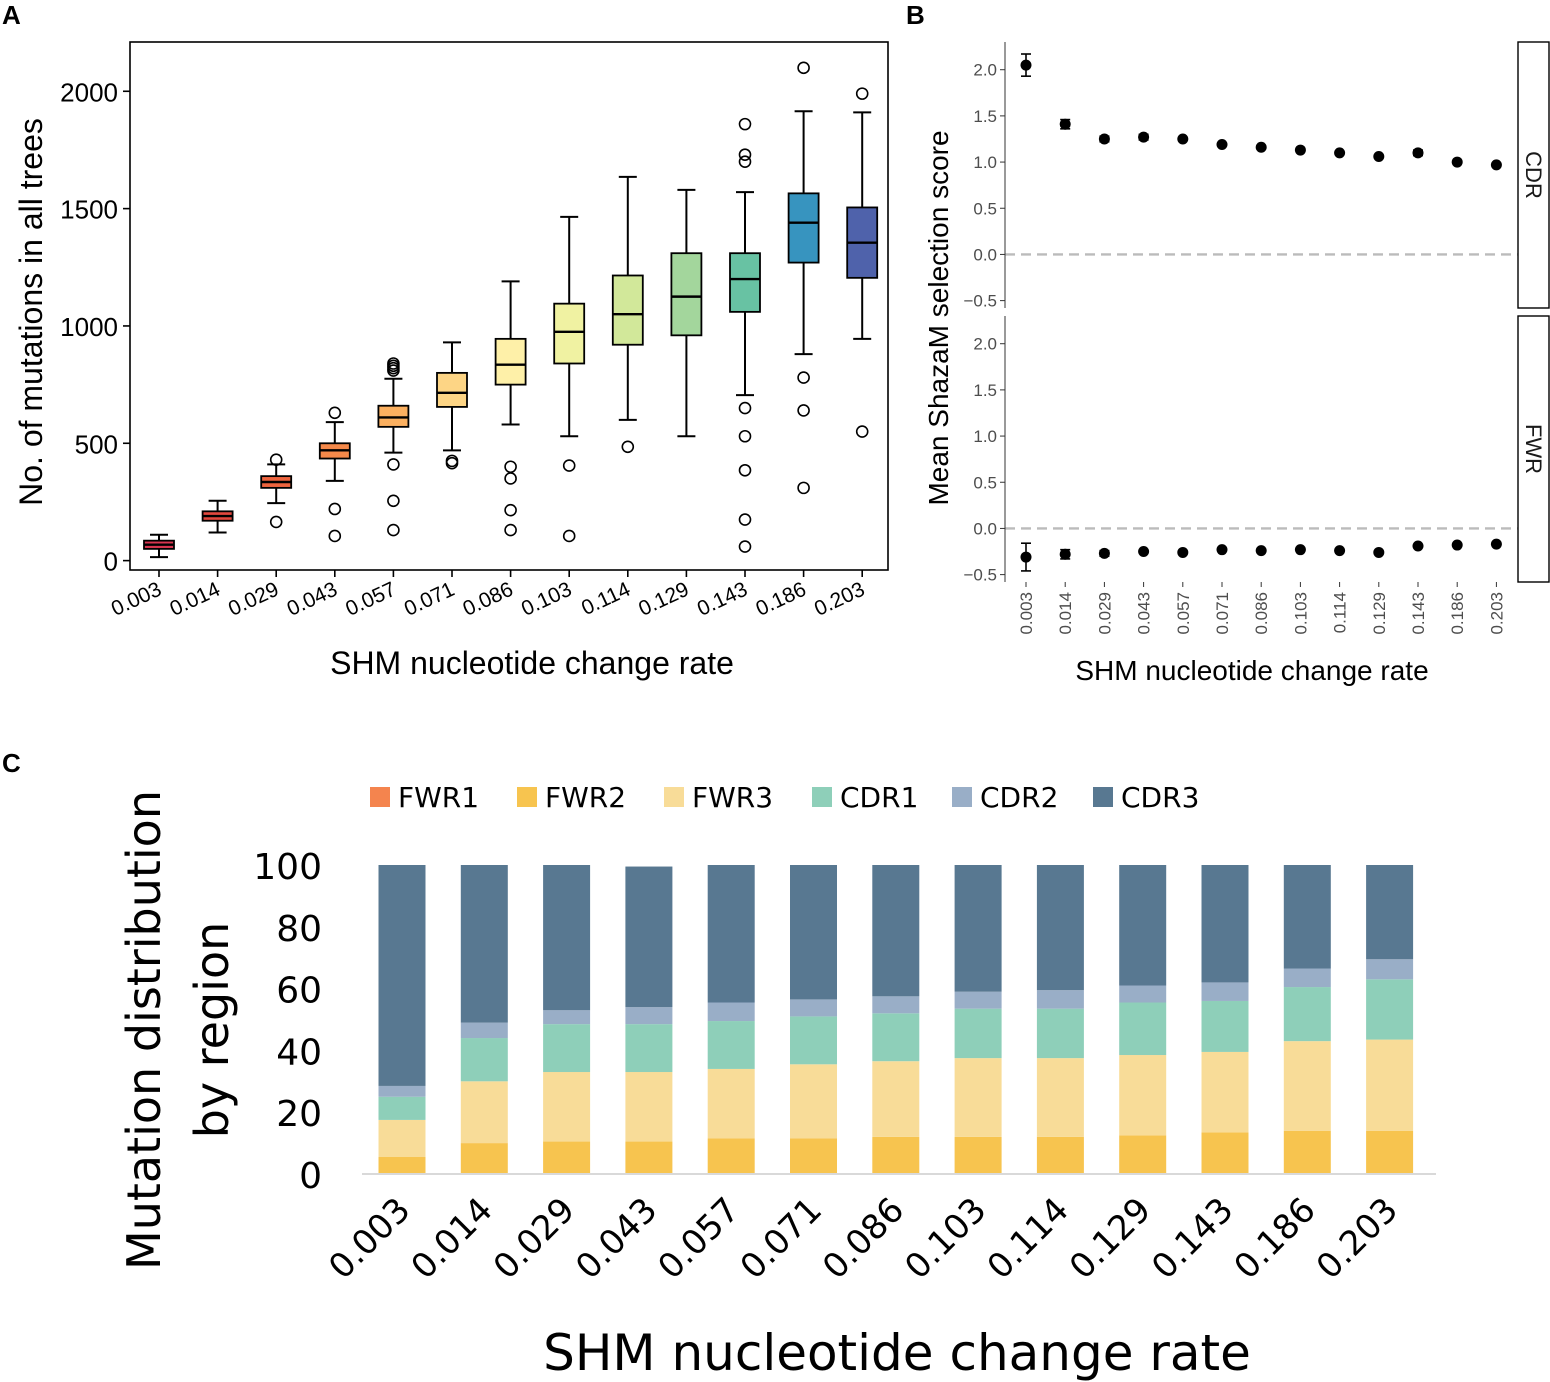 This screenshot has height=1382, width=1550. What do you see at coordinates (1225, 1019) in the screenshot?
I see `panel-c-bar-0.143` at bounding box center [1225, 1019].